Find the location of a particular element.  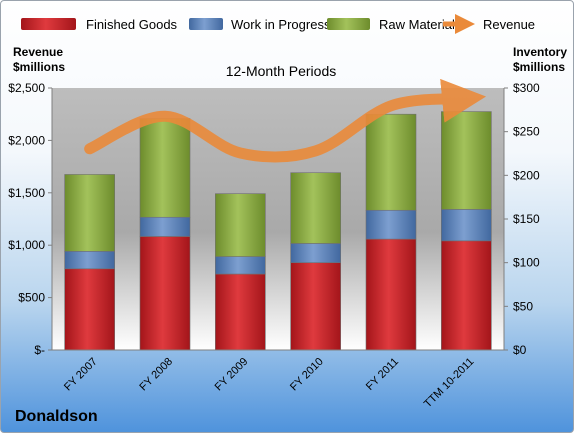

bar-work-in-progress-fy-2008 is located at coordinates (165, 226).